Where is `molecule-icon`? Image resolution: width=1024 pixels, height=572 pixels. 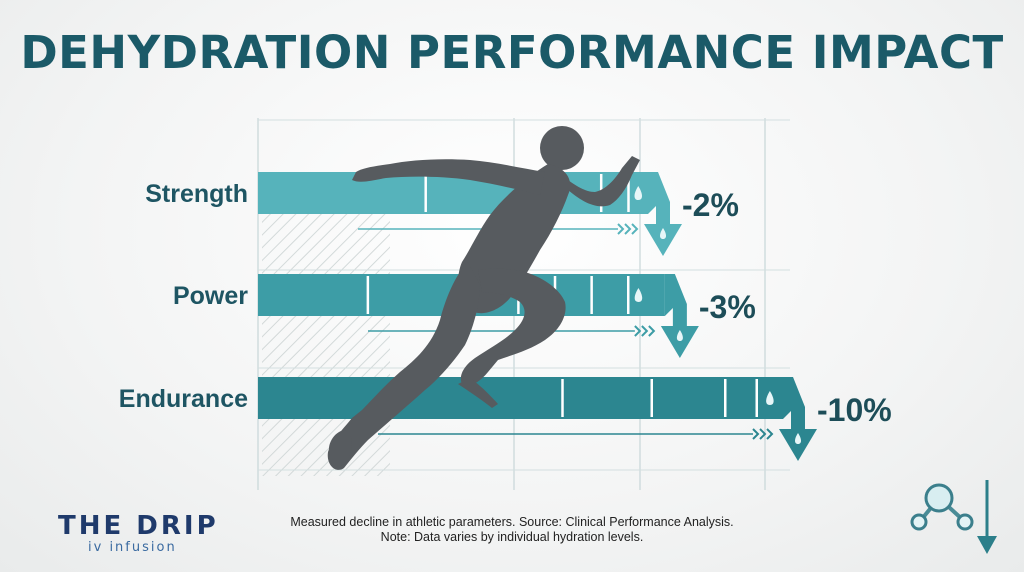
molecule-icon is located at coordinates (953, 517).